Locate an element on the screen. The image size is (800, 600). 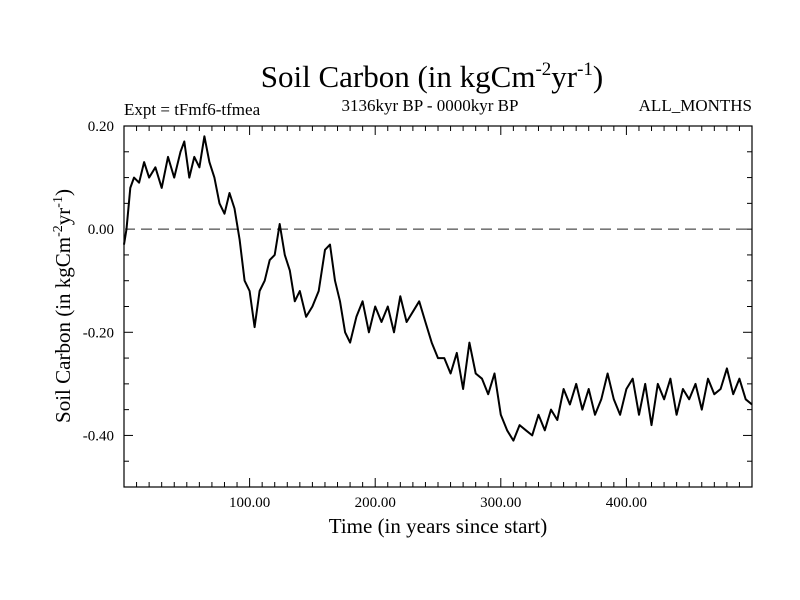
x-axis-label: Time (in years since start) is located at coordinates (438, 526).